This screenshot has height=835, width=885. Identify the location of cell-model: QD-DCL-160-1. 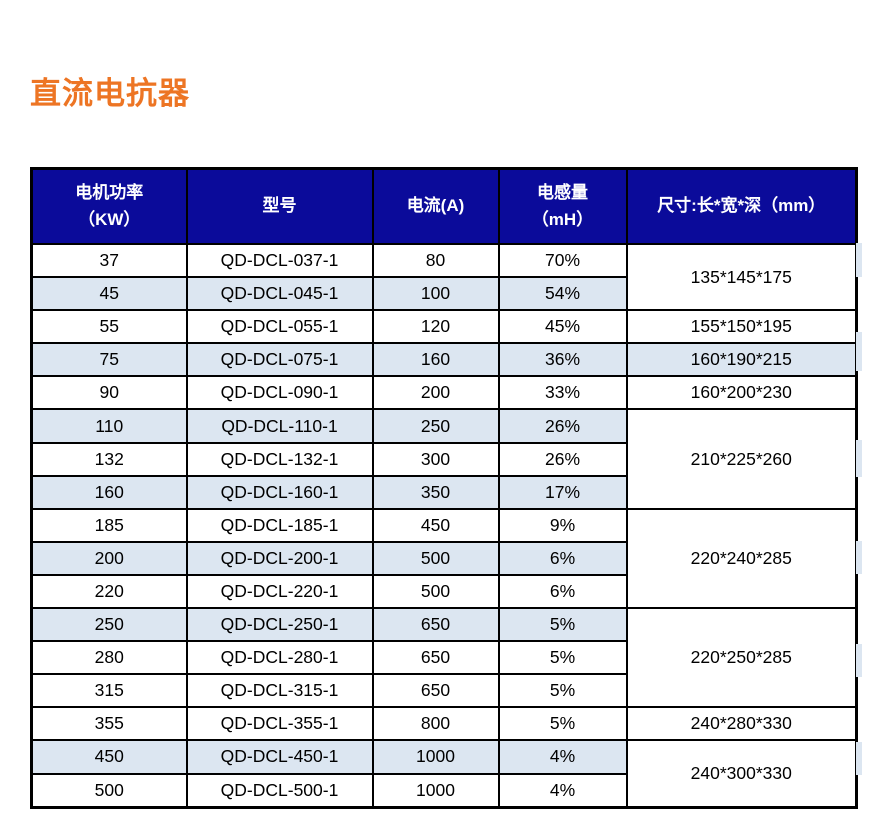
(279, 492).